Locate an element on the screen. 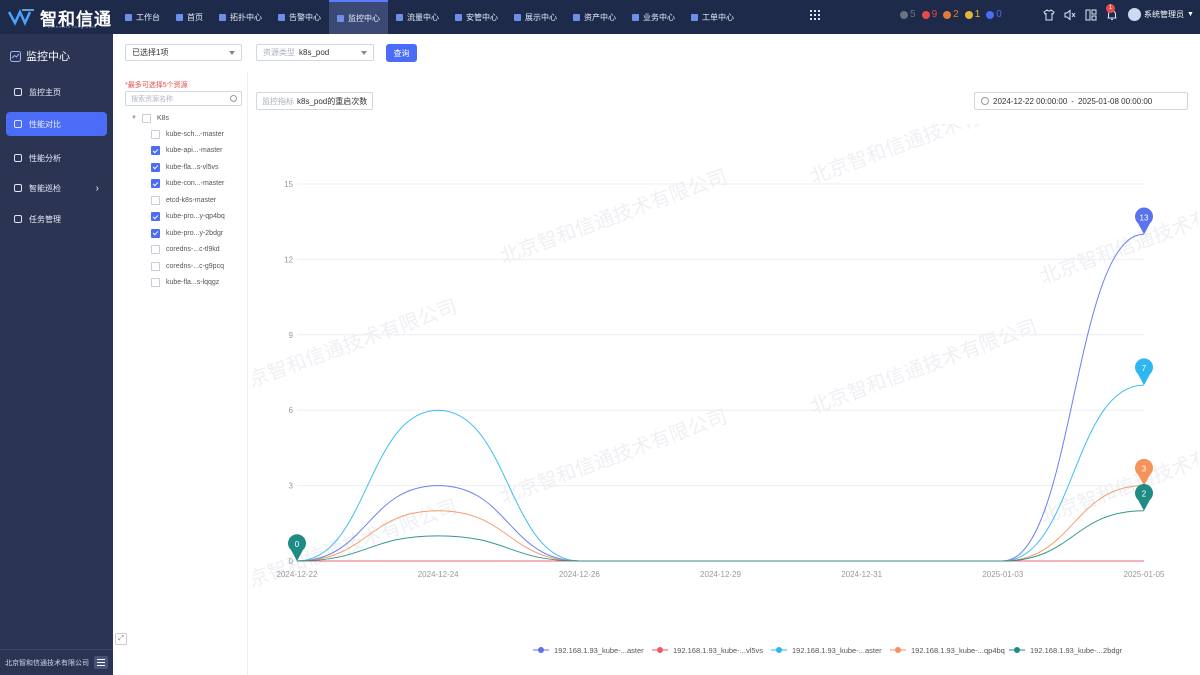 The width and height of the screenshot is (1200, 675). resource-item: kube-fla...s-vl5vs is located at coordinates (185, 167).